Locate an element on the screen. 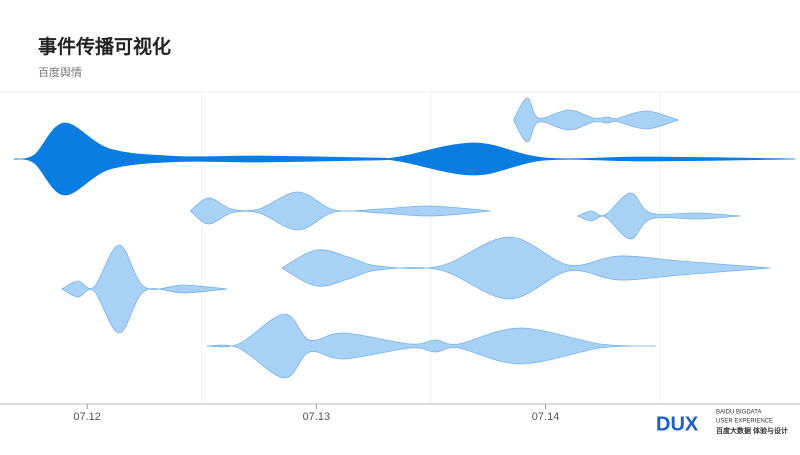  chart-subtitle: 百度舆情 is located at coordinates (60, 72).